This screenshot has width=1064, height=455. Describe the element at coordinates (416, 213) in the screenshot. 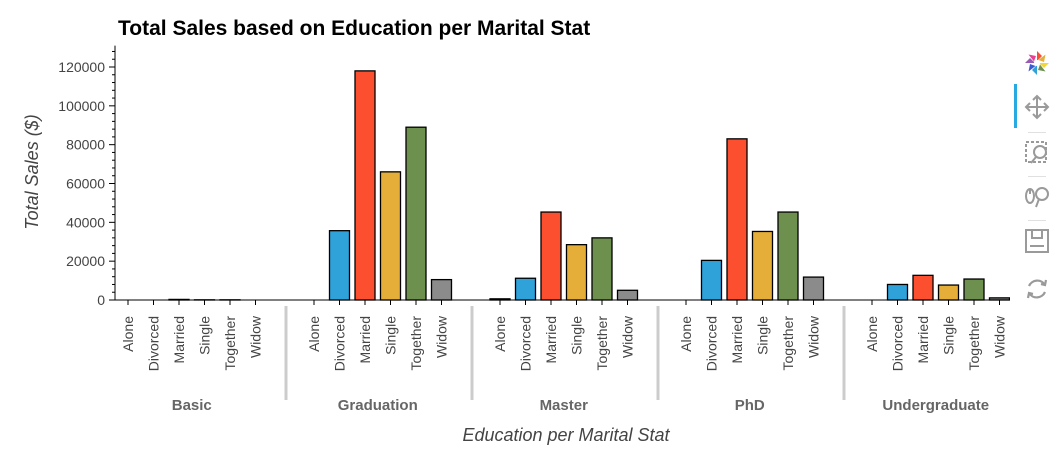

I see `bar-graduation-together` at that location.